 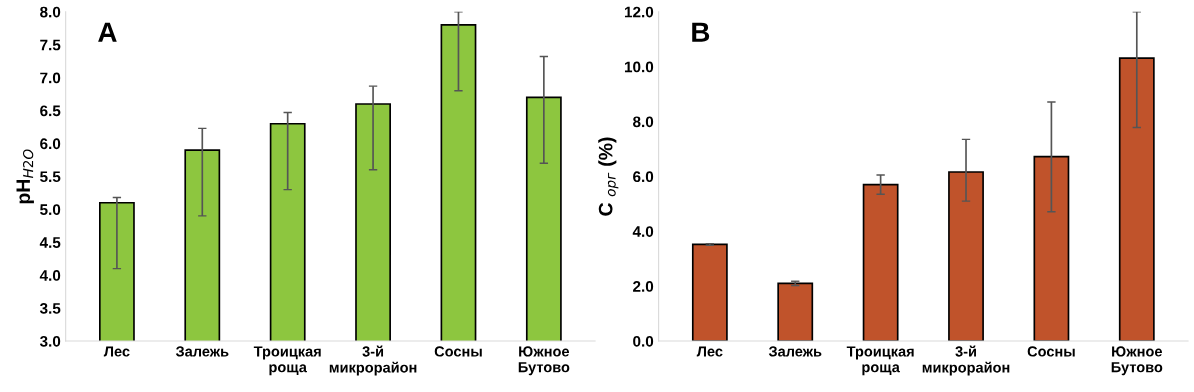 I want to click on y-axis-title: C $_{орг}$ (%), so click(x=608, y=176).